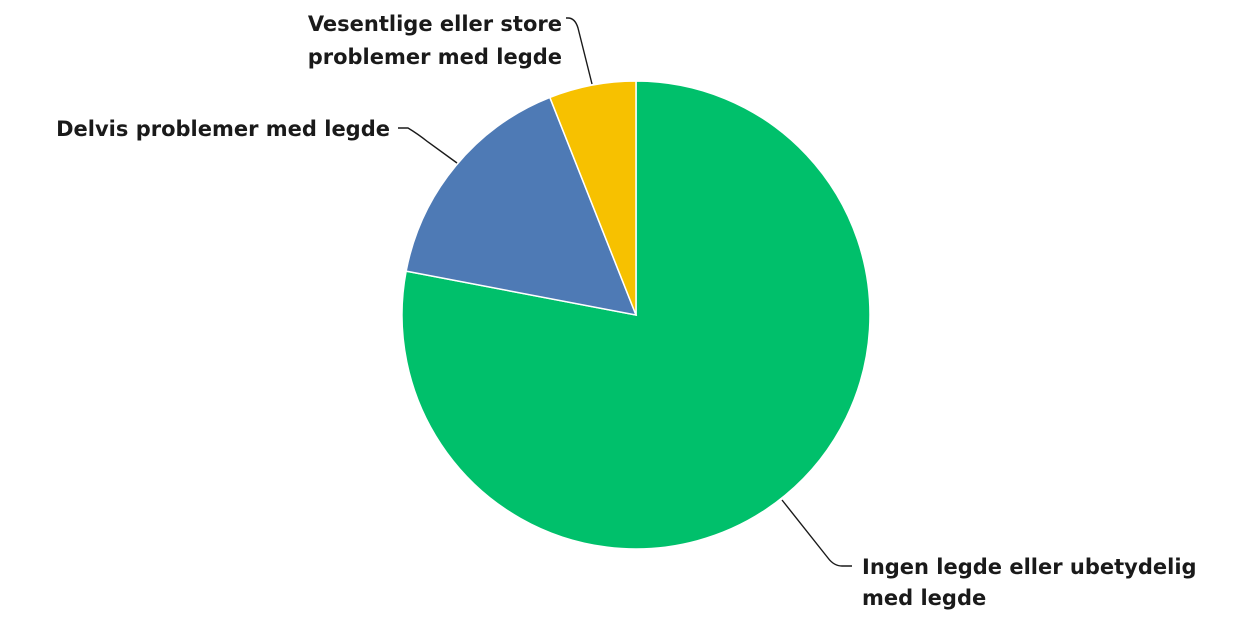  Describe the element at coordinates (1029, 567) in the screenshot. I see `slice-label-line: Ingen legde eller ubetydelig` at that location.